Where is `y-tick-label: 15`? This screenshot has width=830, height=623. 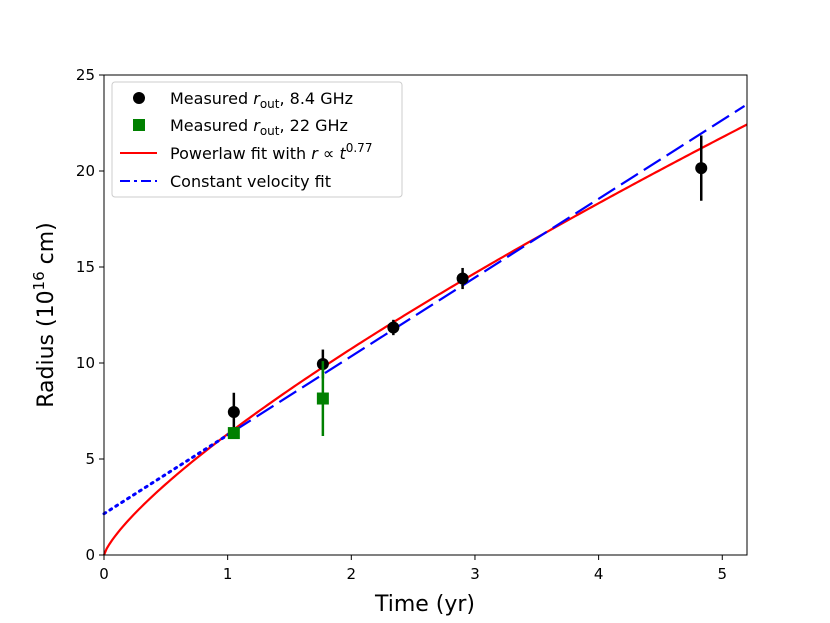
y-tick-label: 15 is located at coordinates (85, 267).